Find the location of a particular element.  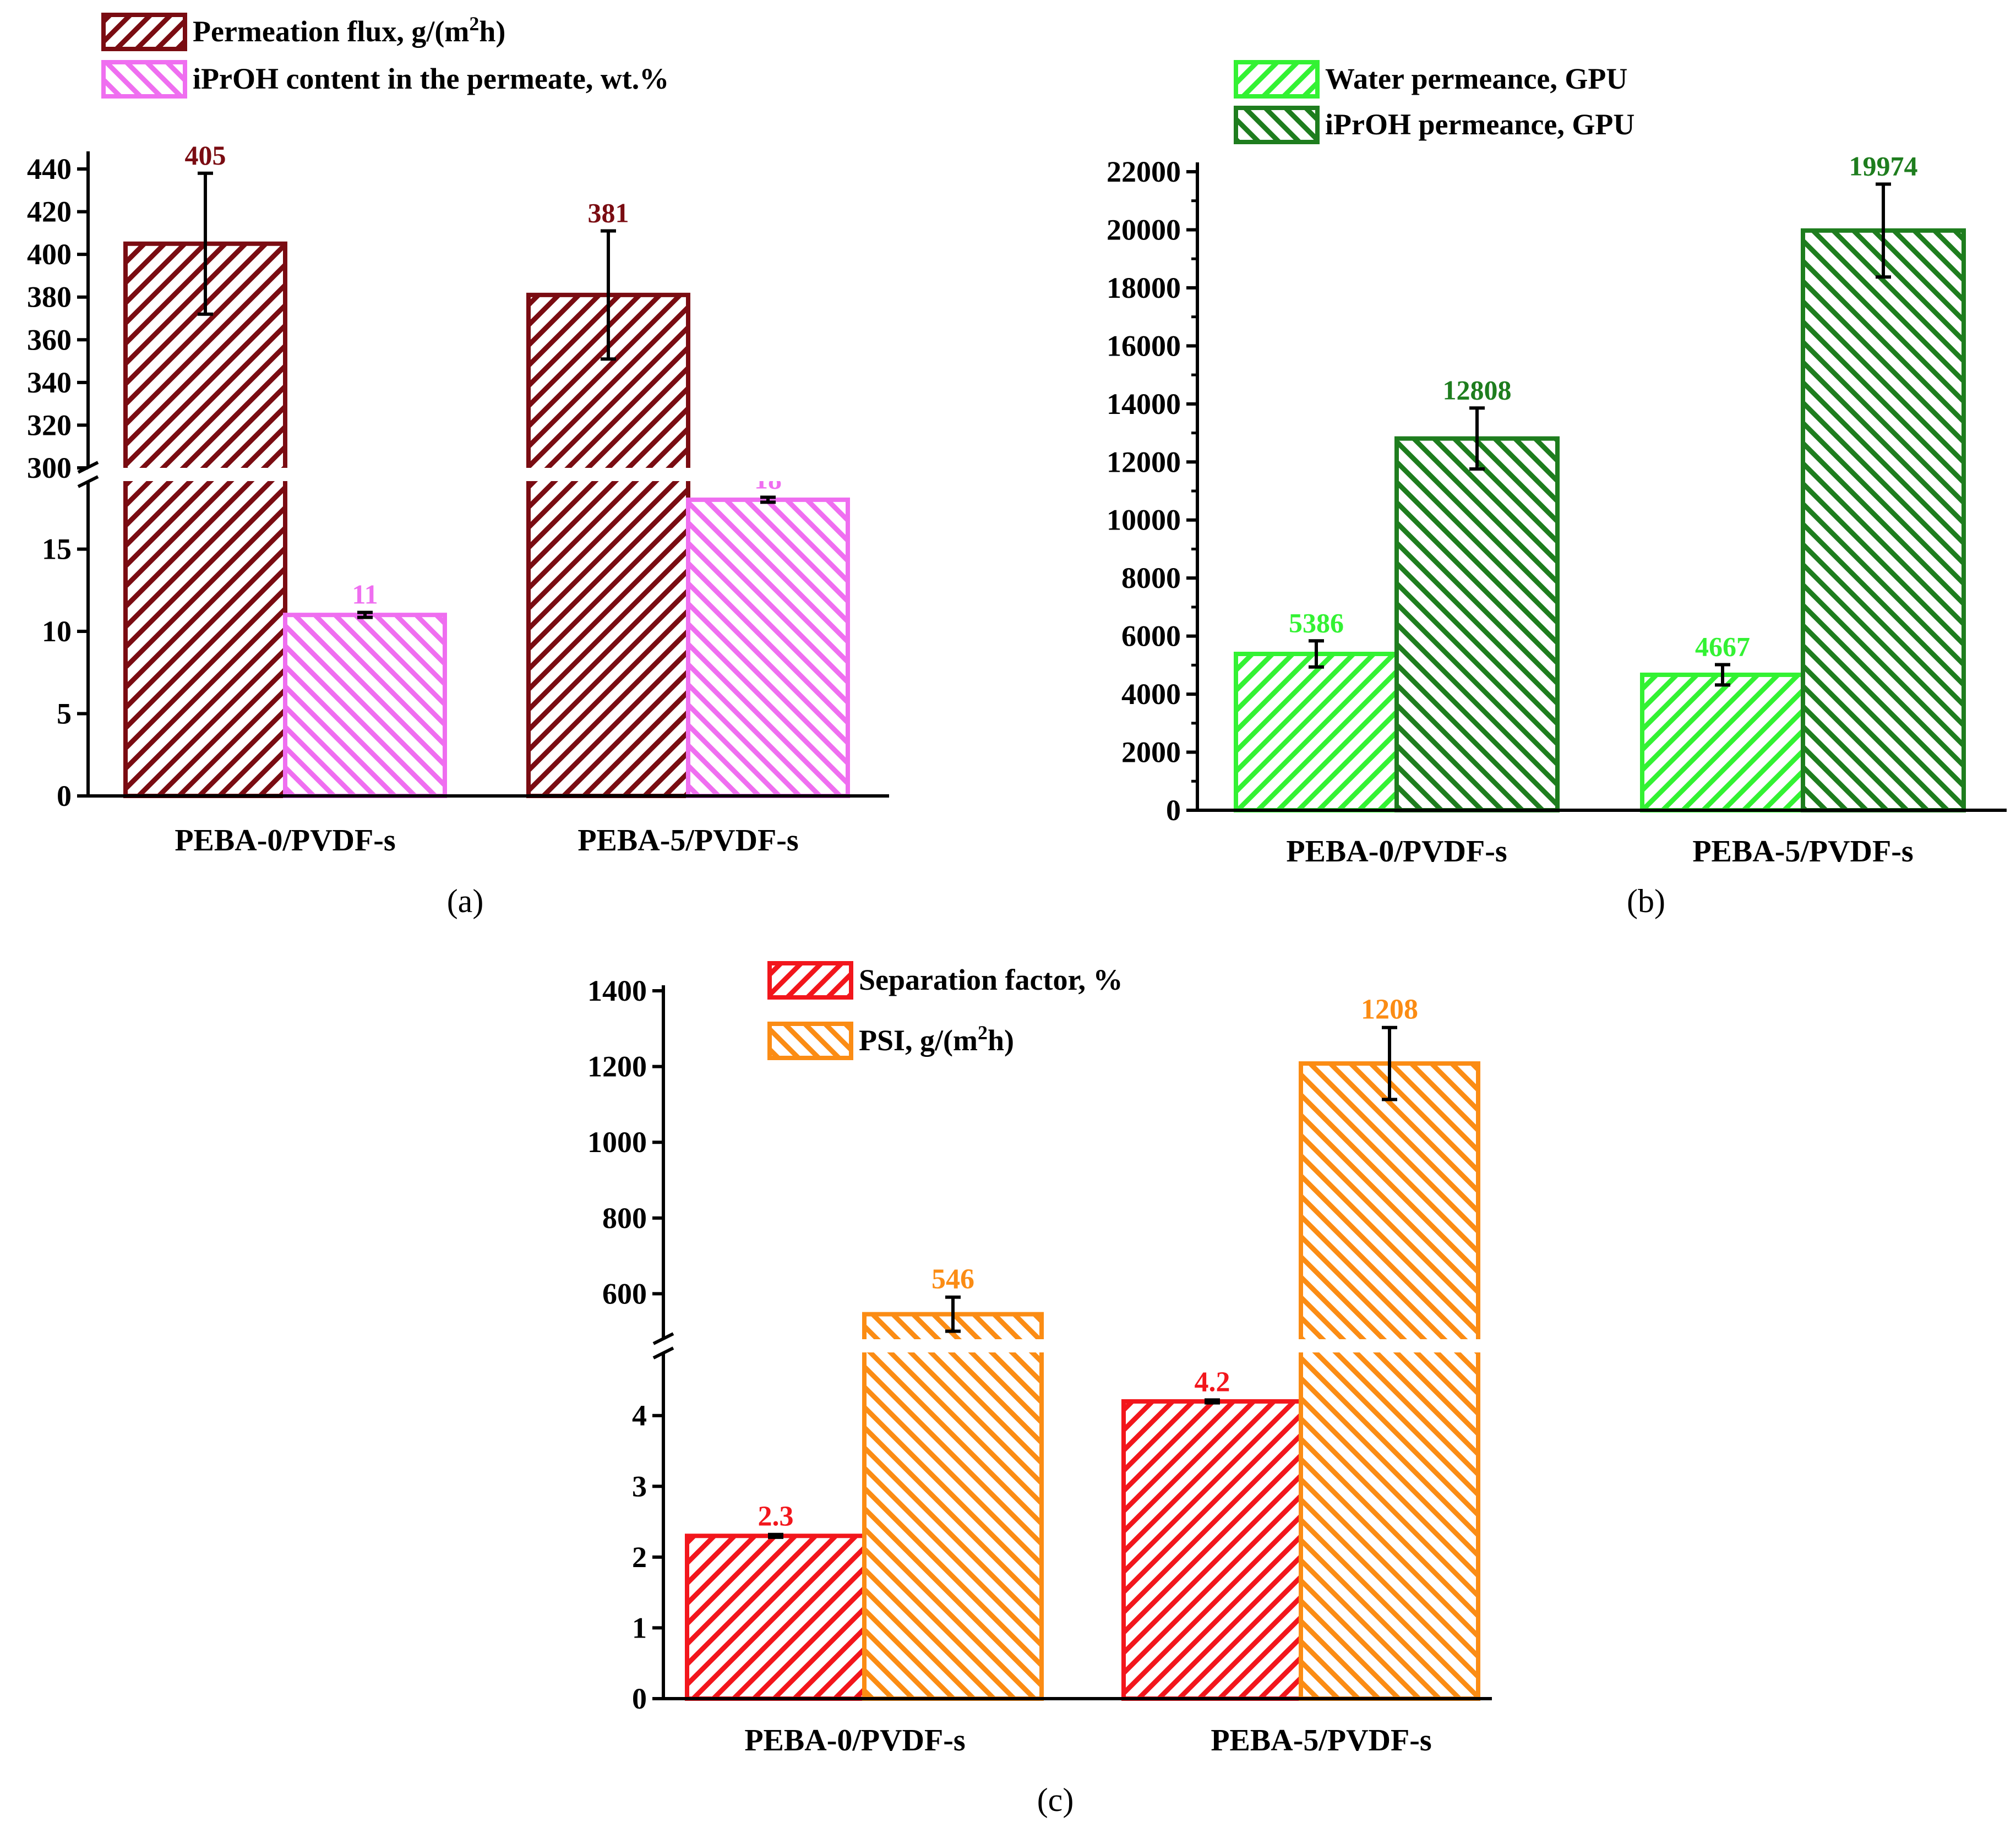

y-tick-label-c: 800 is located at coordinates (624, 1218).